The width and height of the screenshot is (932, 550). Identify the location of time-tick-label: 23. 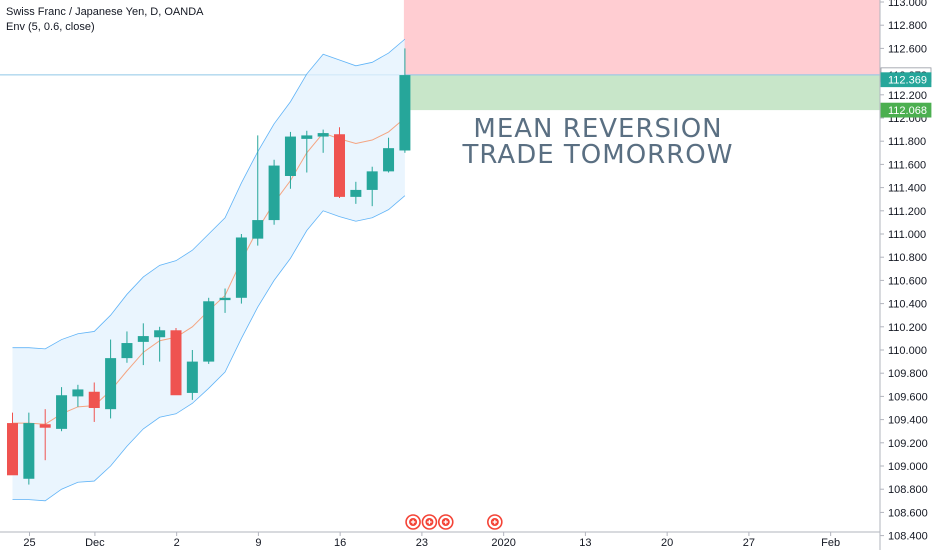
(422, 543).